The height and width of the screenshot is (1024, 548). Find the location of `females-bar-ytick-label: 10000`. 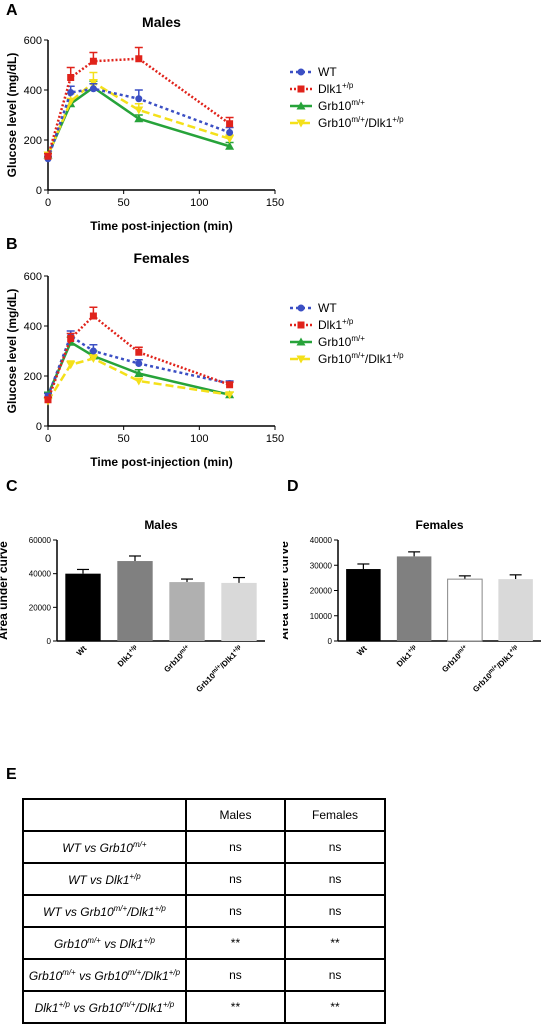

females-bar-ytick-label: 10000 is located at coordinates (321, 616).